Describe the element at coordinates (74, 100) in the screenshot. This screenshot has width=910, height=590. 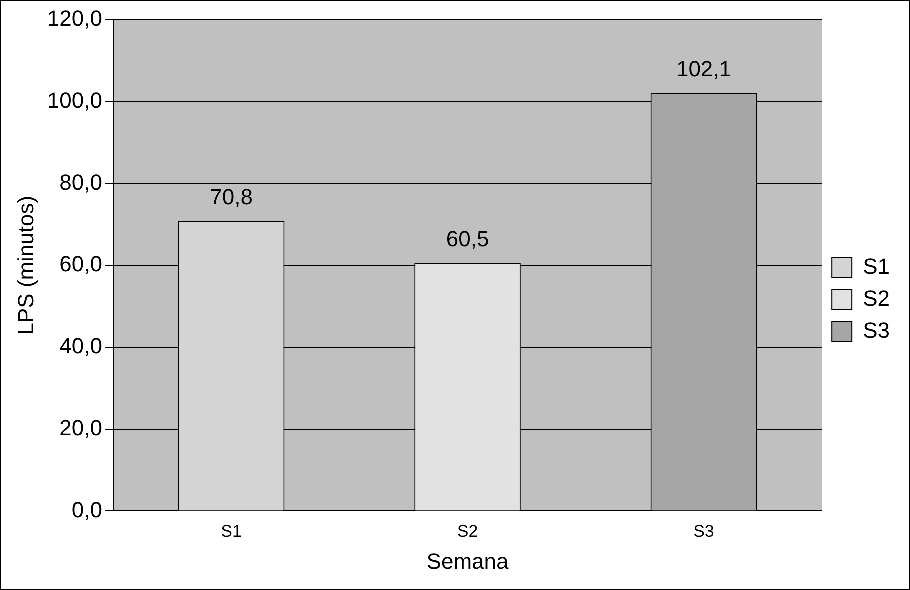
I see `y-tick-label: 100,0` at that location.